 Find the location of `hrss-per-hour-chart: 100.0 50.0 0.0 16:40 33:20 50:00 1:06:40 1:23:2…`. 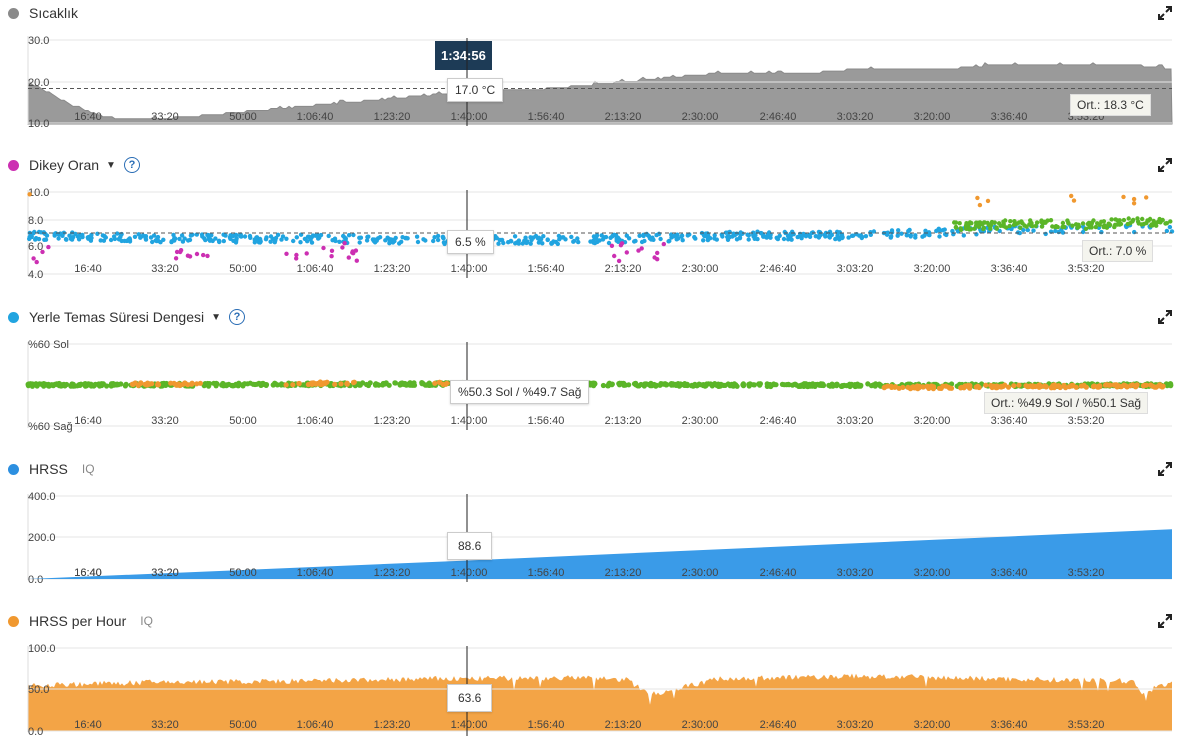

hrss-per-hour-chart: 100.0 50.0 0.0 16:40 33:20 50:00 1:06:40 1:23:2… is located at coordinates (599, 690).